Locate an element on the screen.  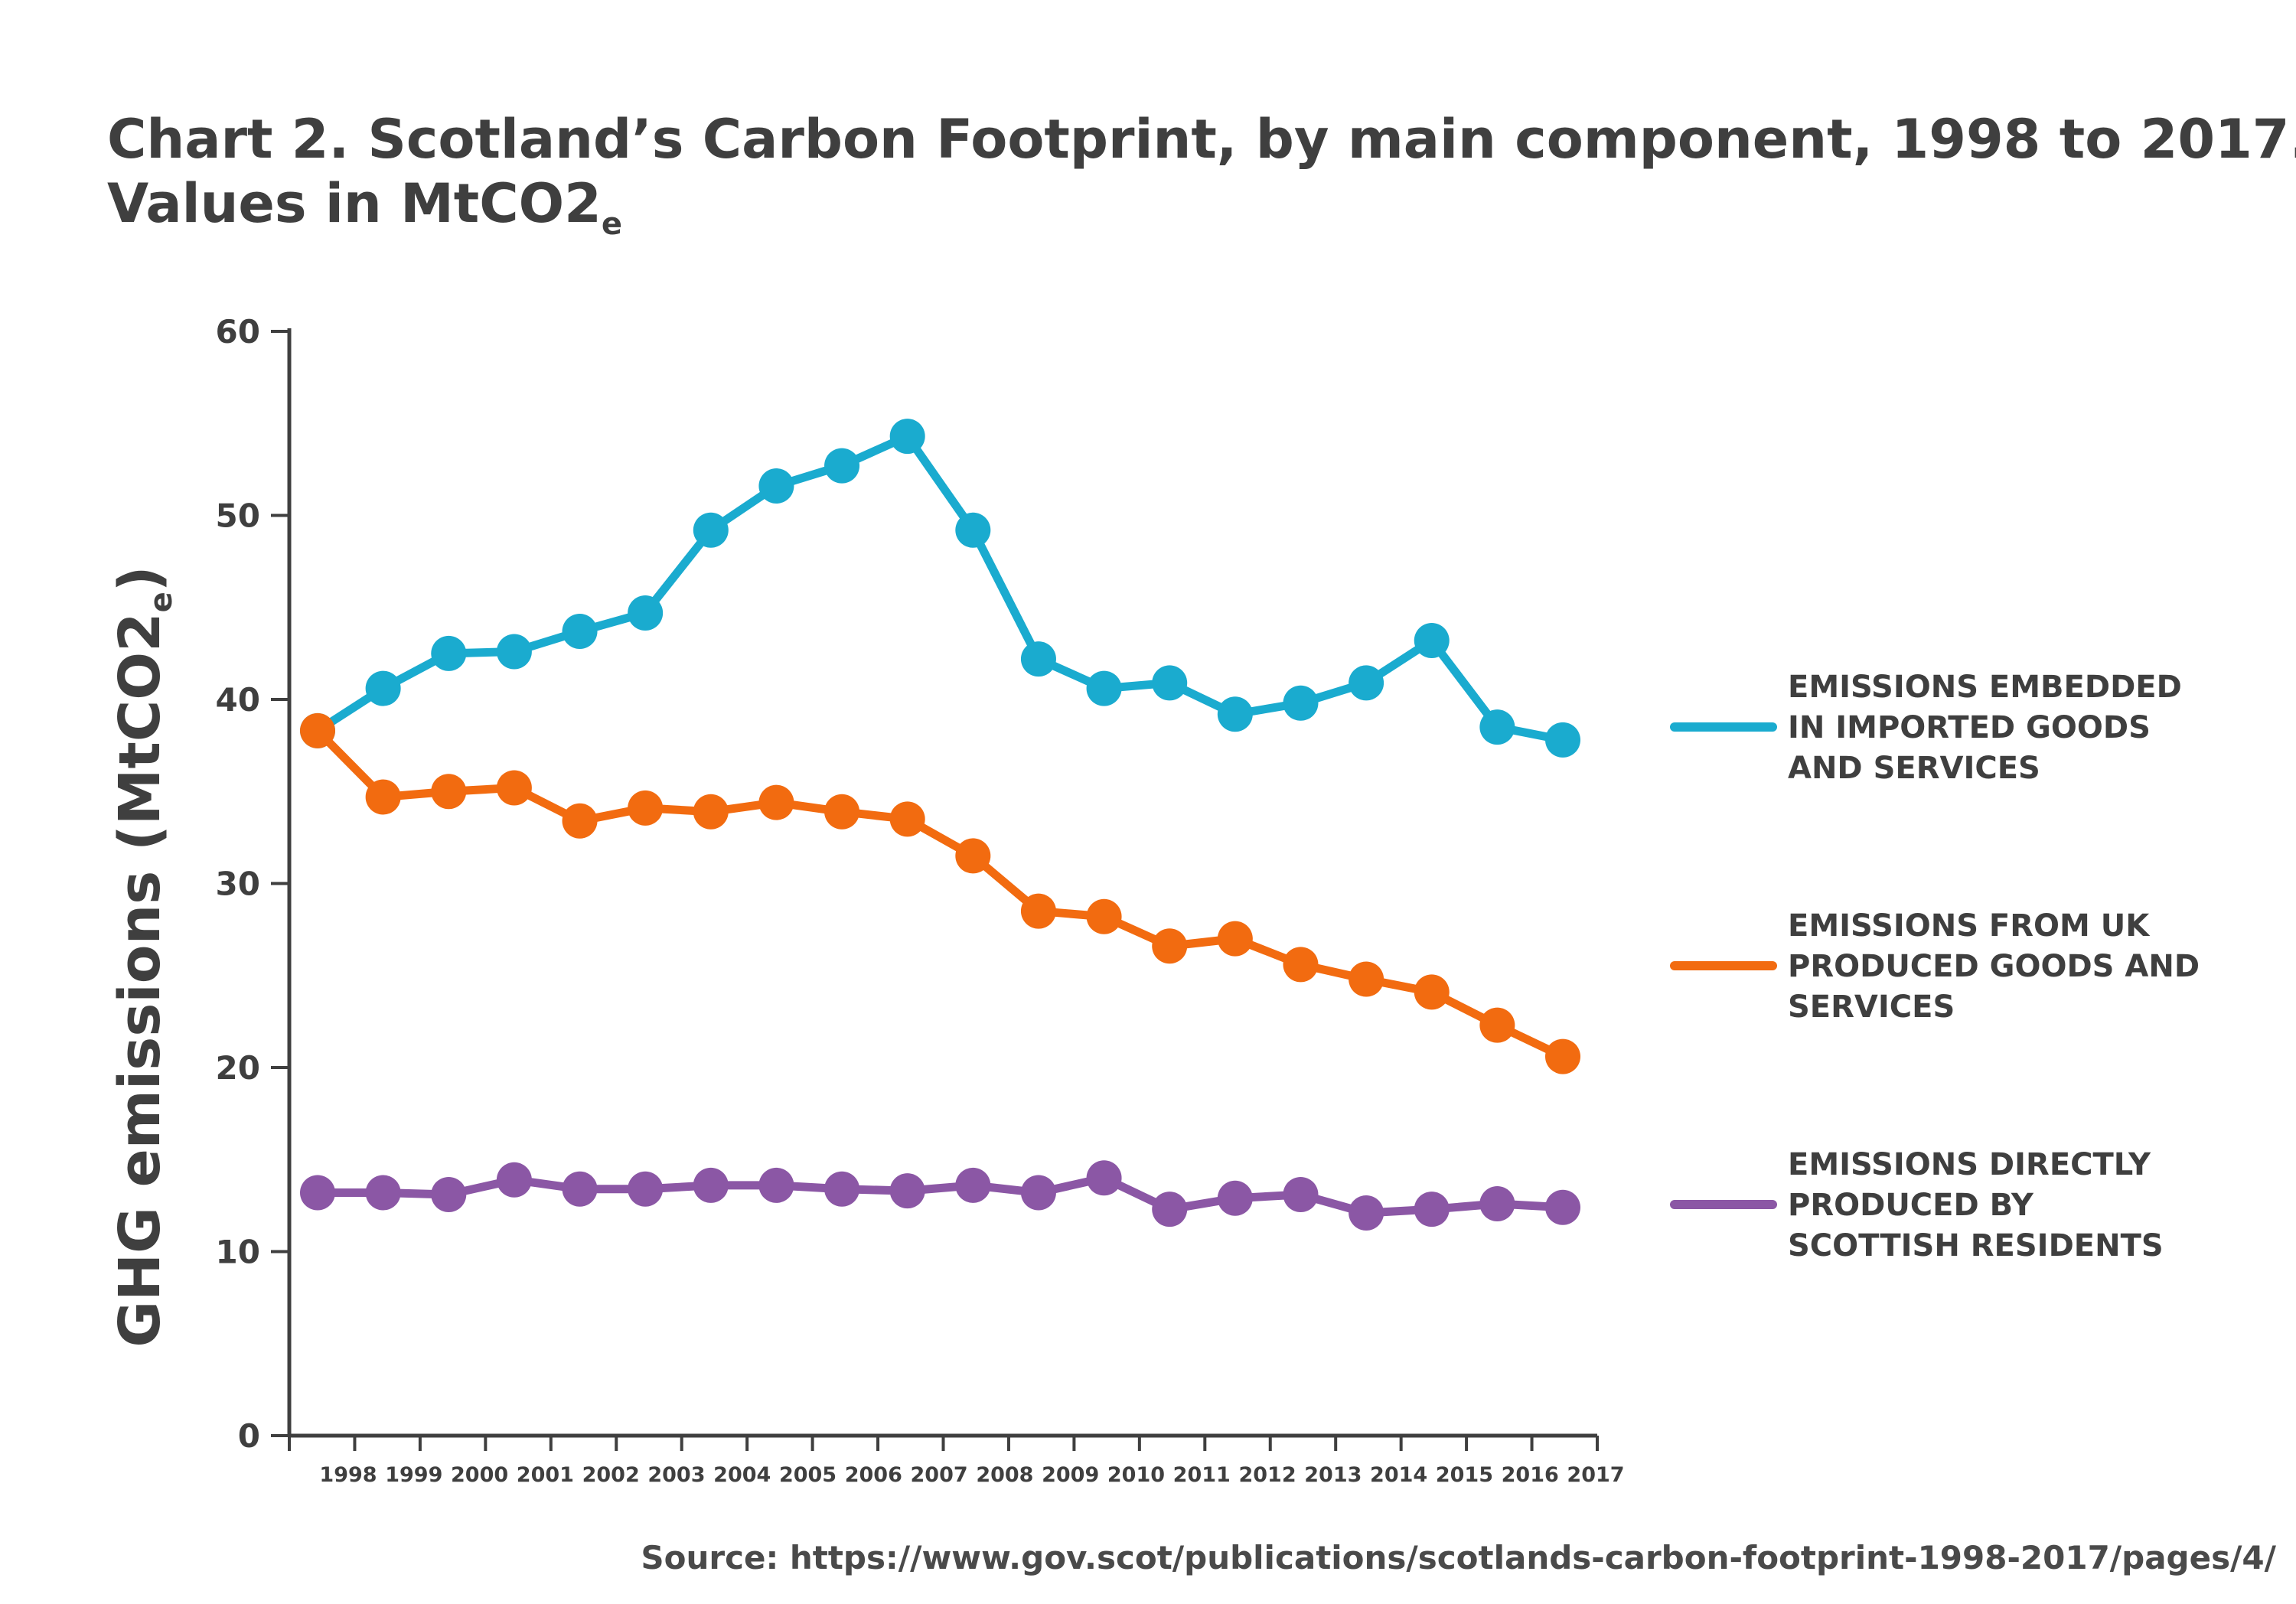
x-tick-label: 2005 is located at coordinates (808, 1475).